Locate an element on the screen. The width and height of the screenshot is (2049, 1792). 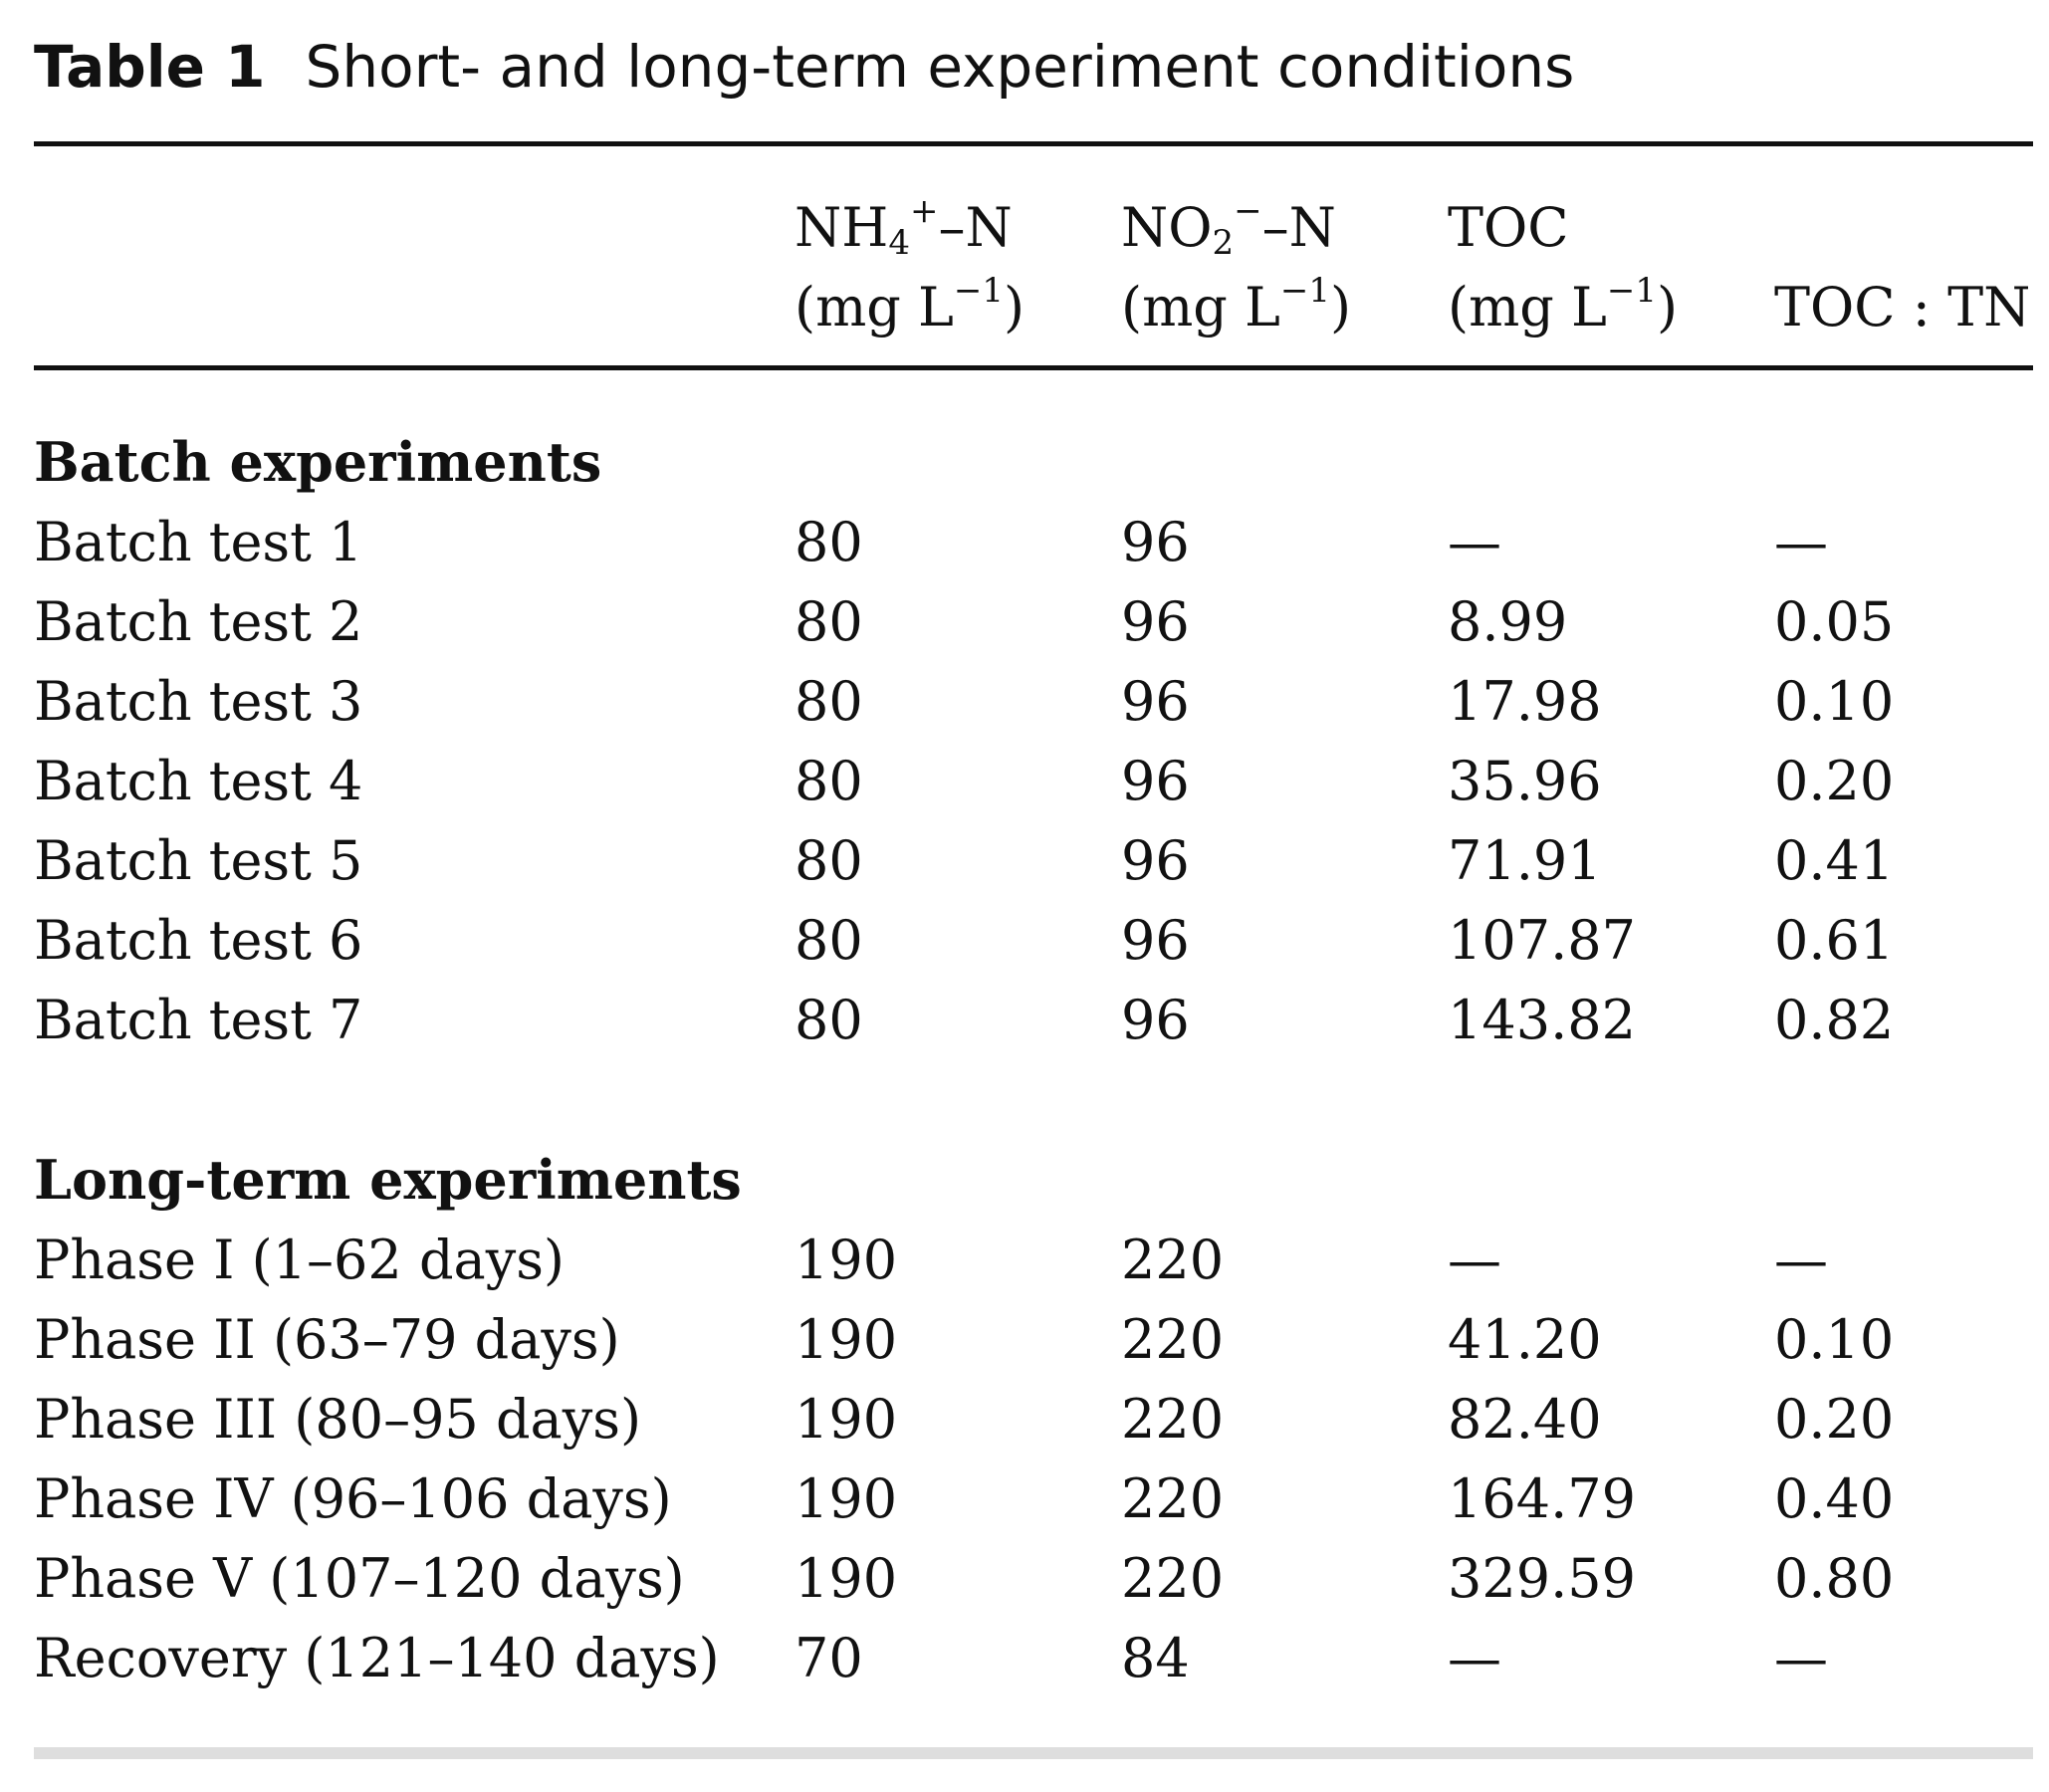
cell-toc: 8.99 is located at coordinates (1508, 622).